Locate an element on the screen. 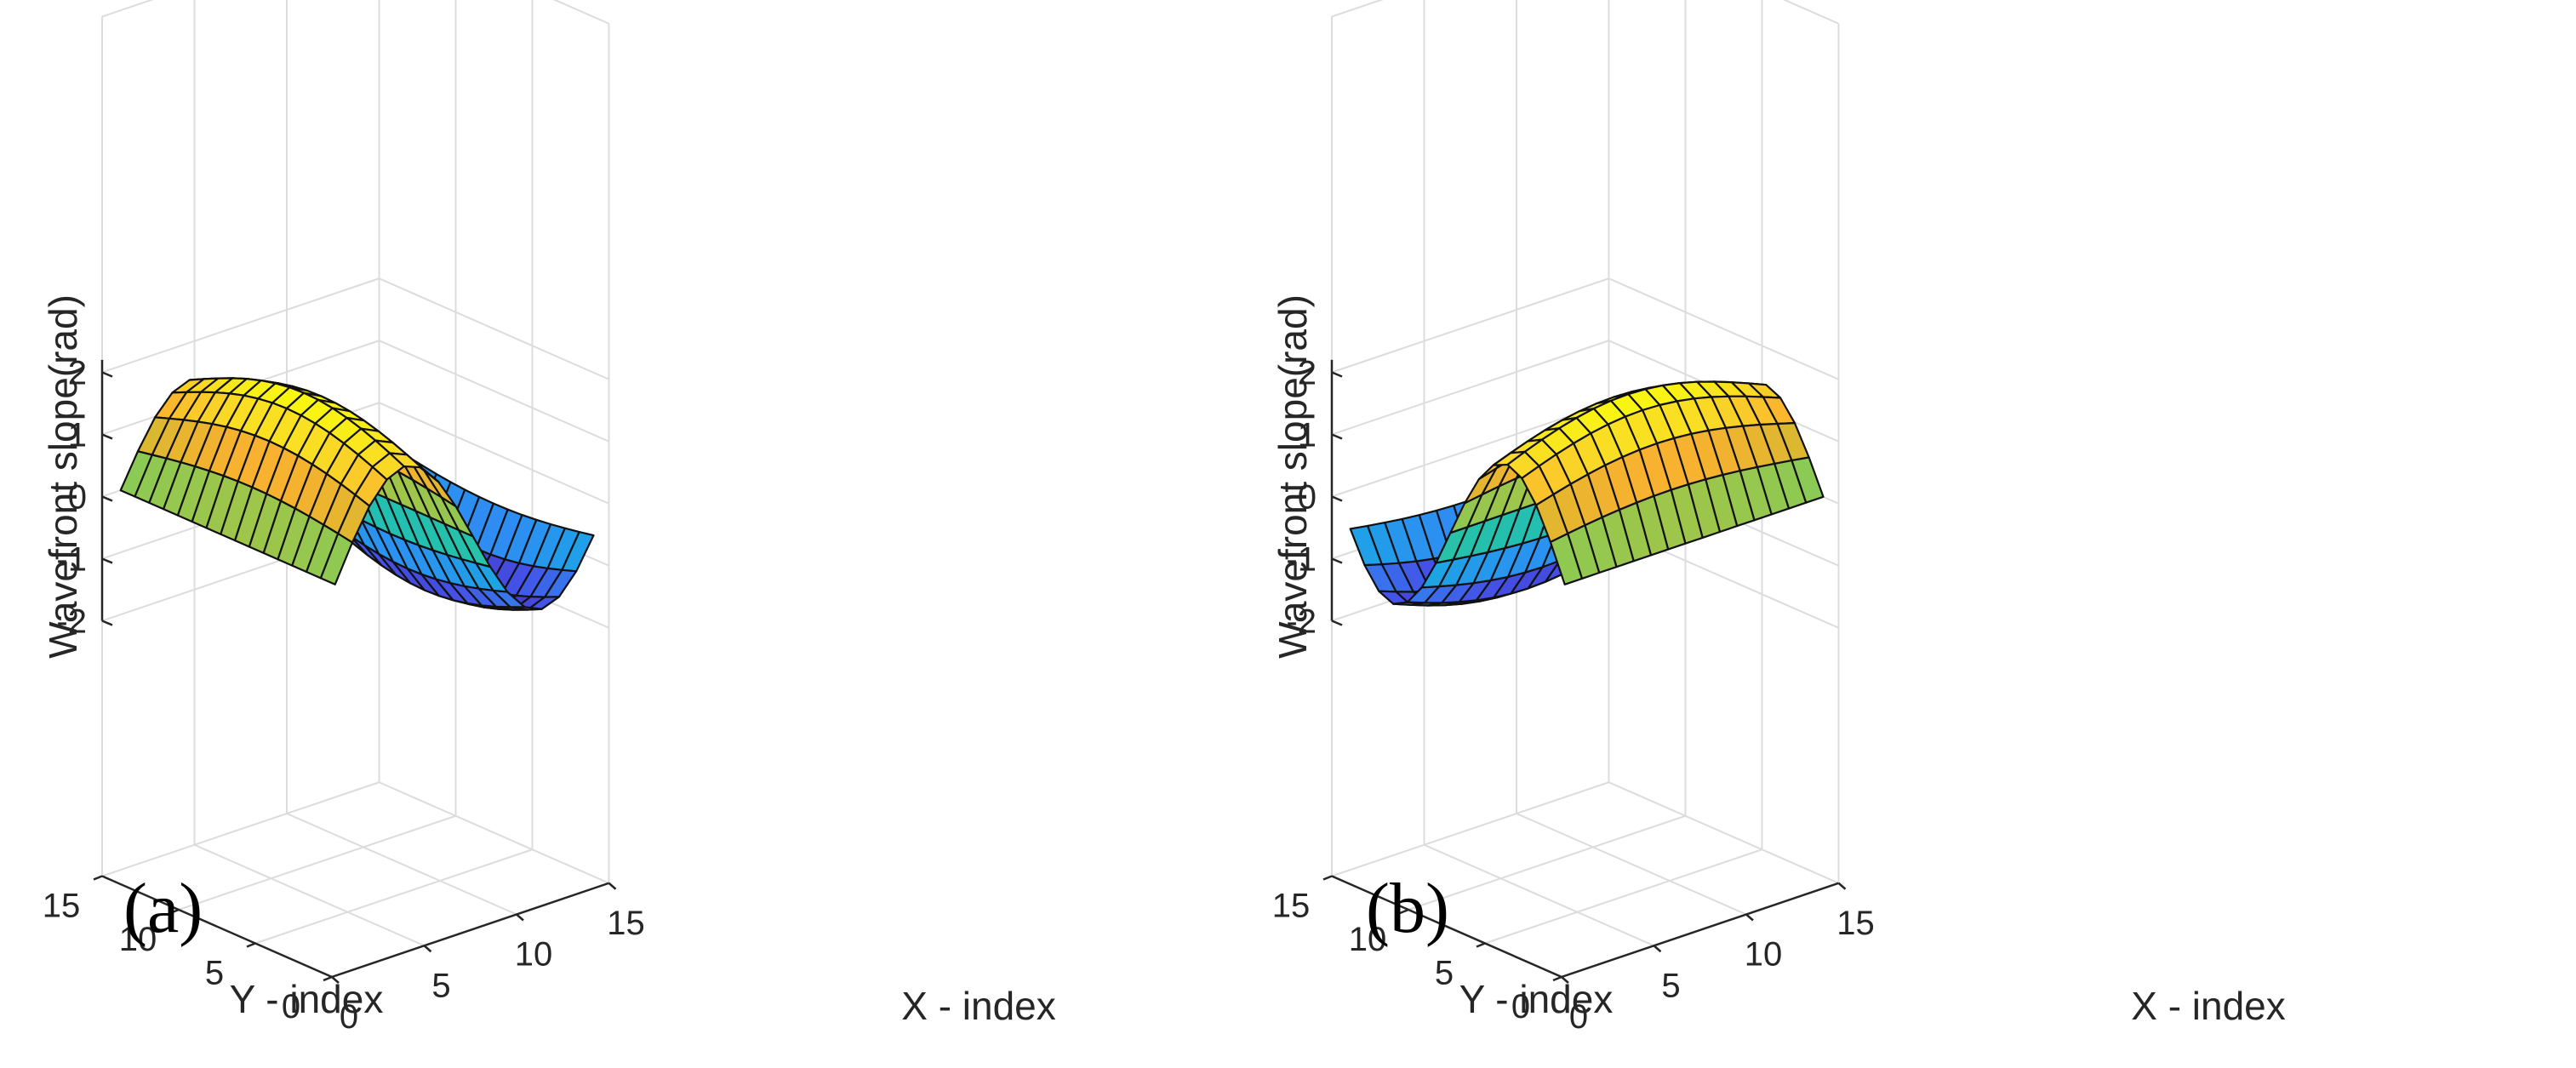 The image size is (2576, 1068). panel-a-y-axis-label: Y - index is located at coordinates (307, 999).